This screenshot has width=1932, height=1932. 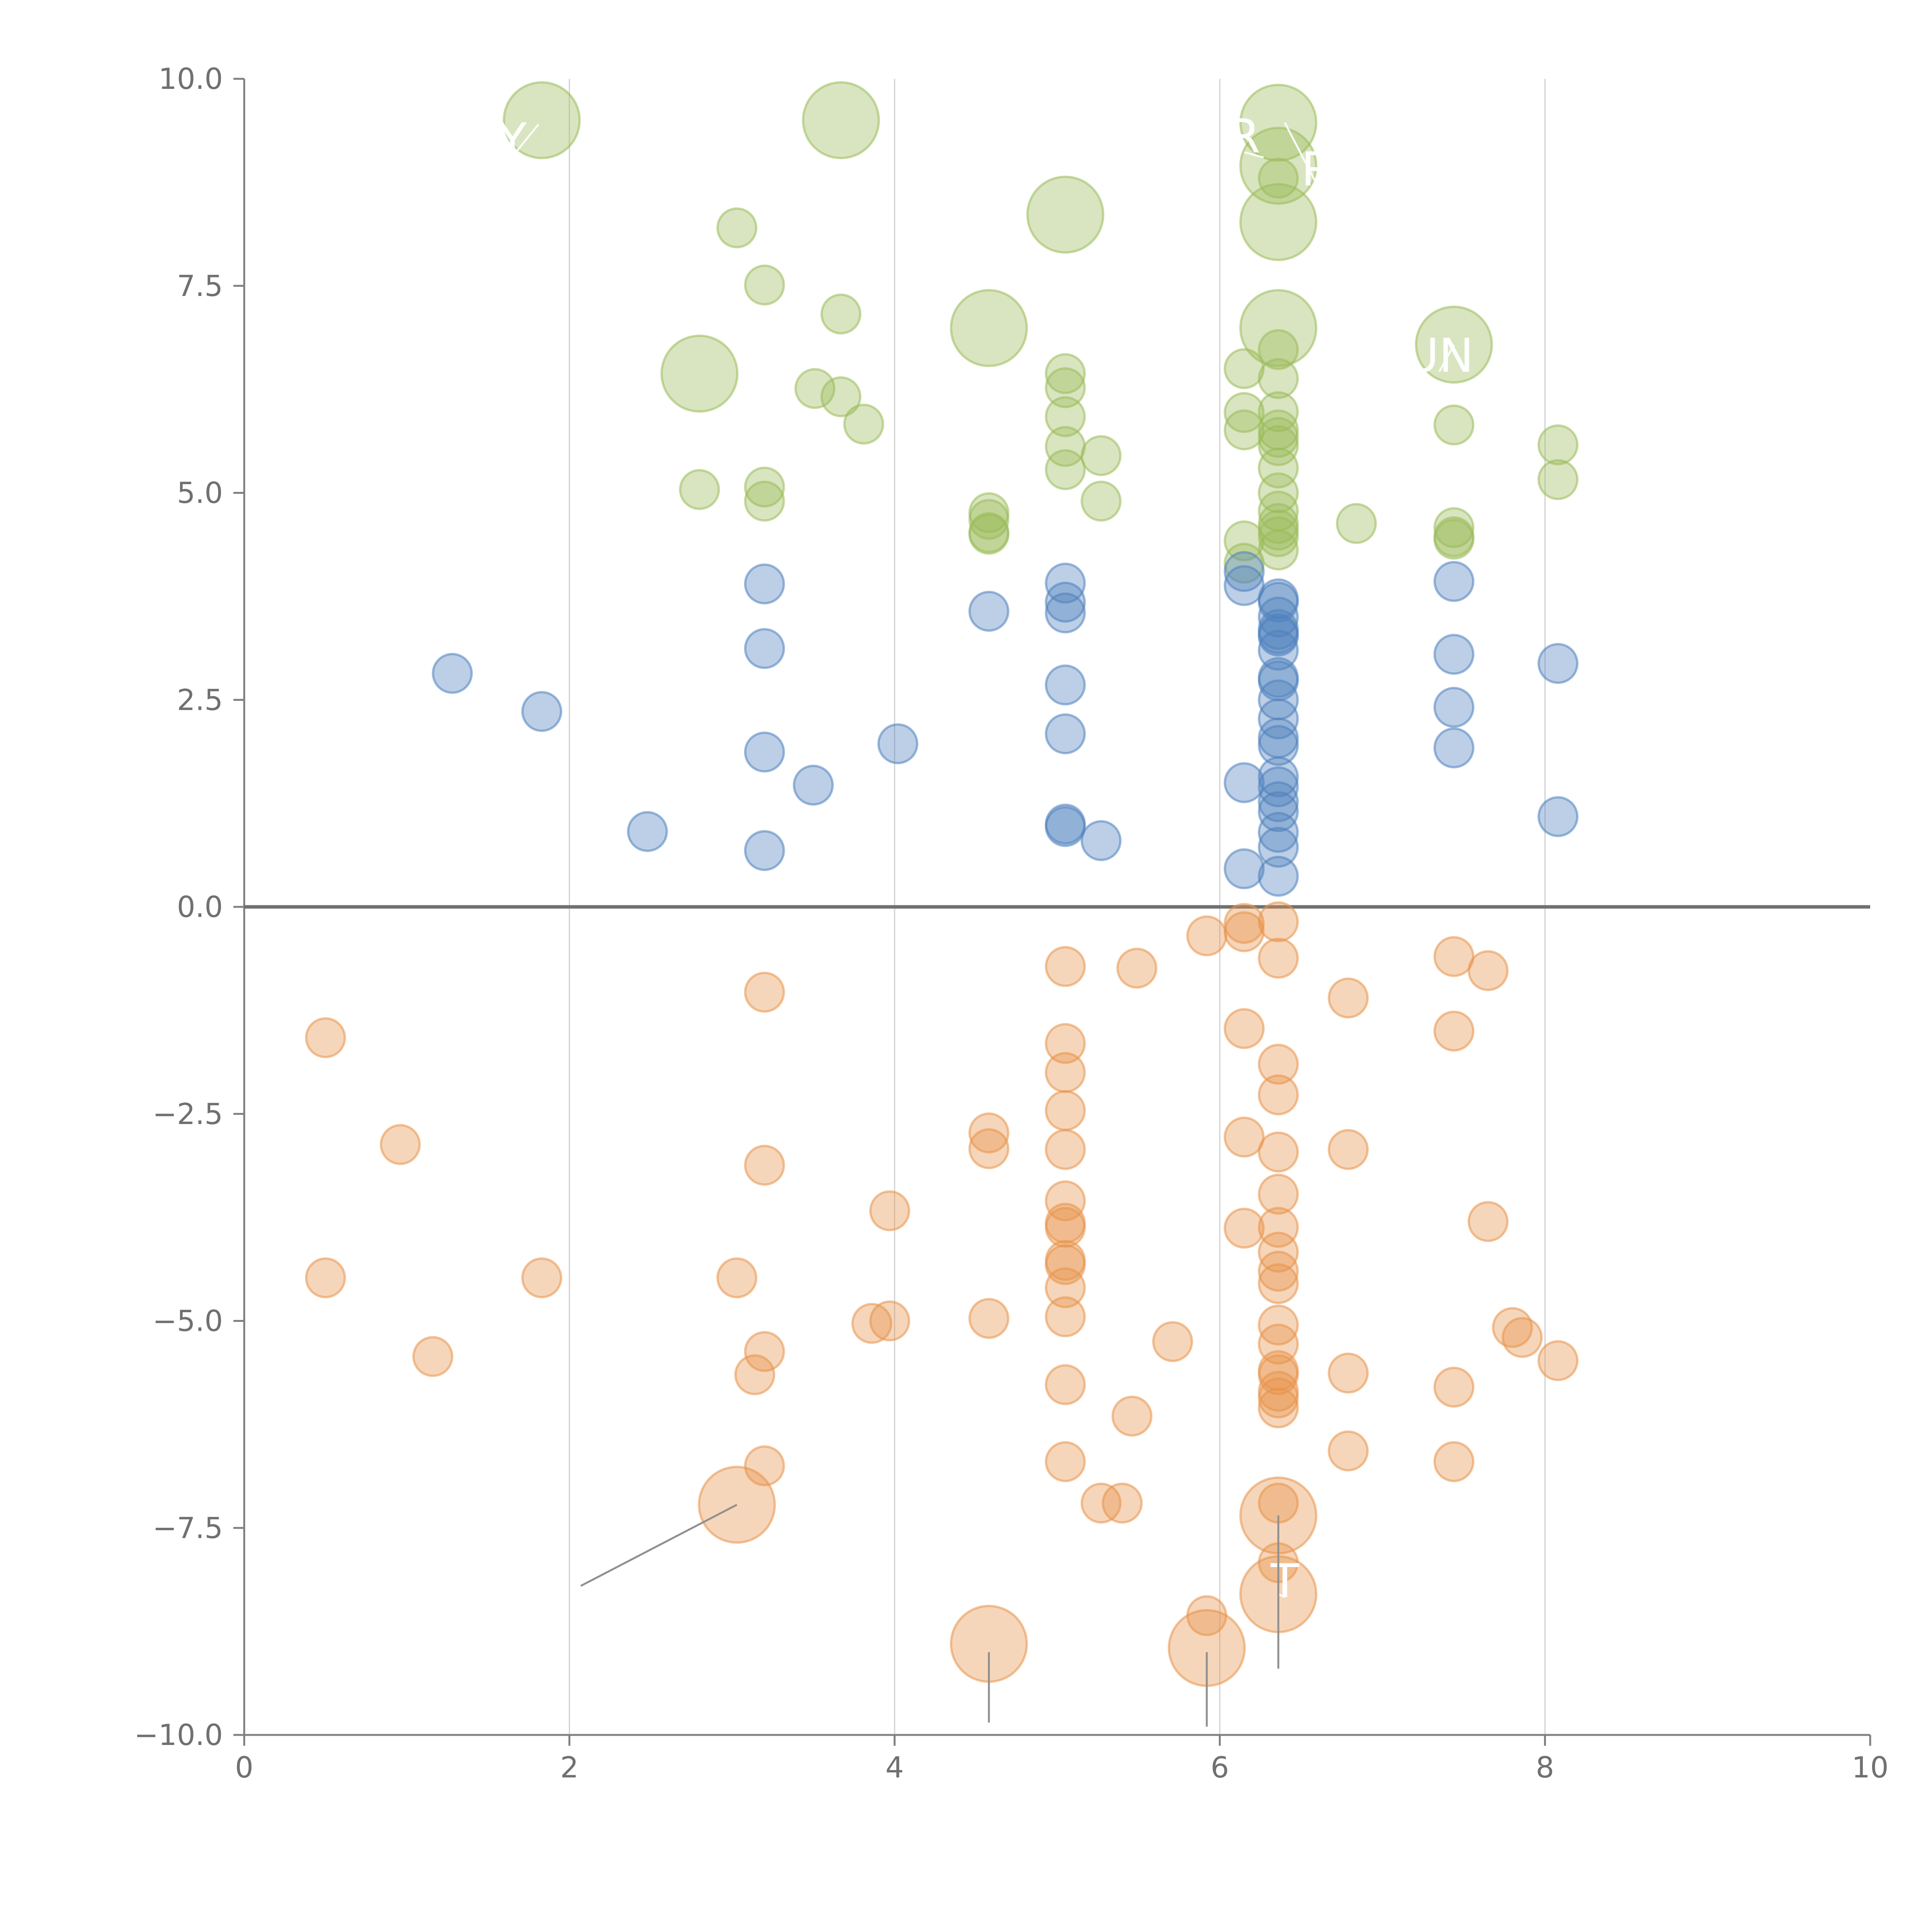 What do you see at coordinates (188, 1114) in the screenshot?
I see `y-tick-label: −2.5` at bounding box center [188, 1114].